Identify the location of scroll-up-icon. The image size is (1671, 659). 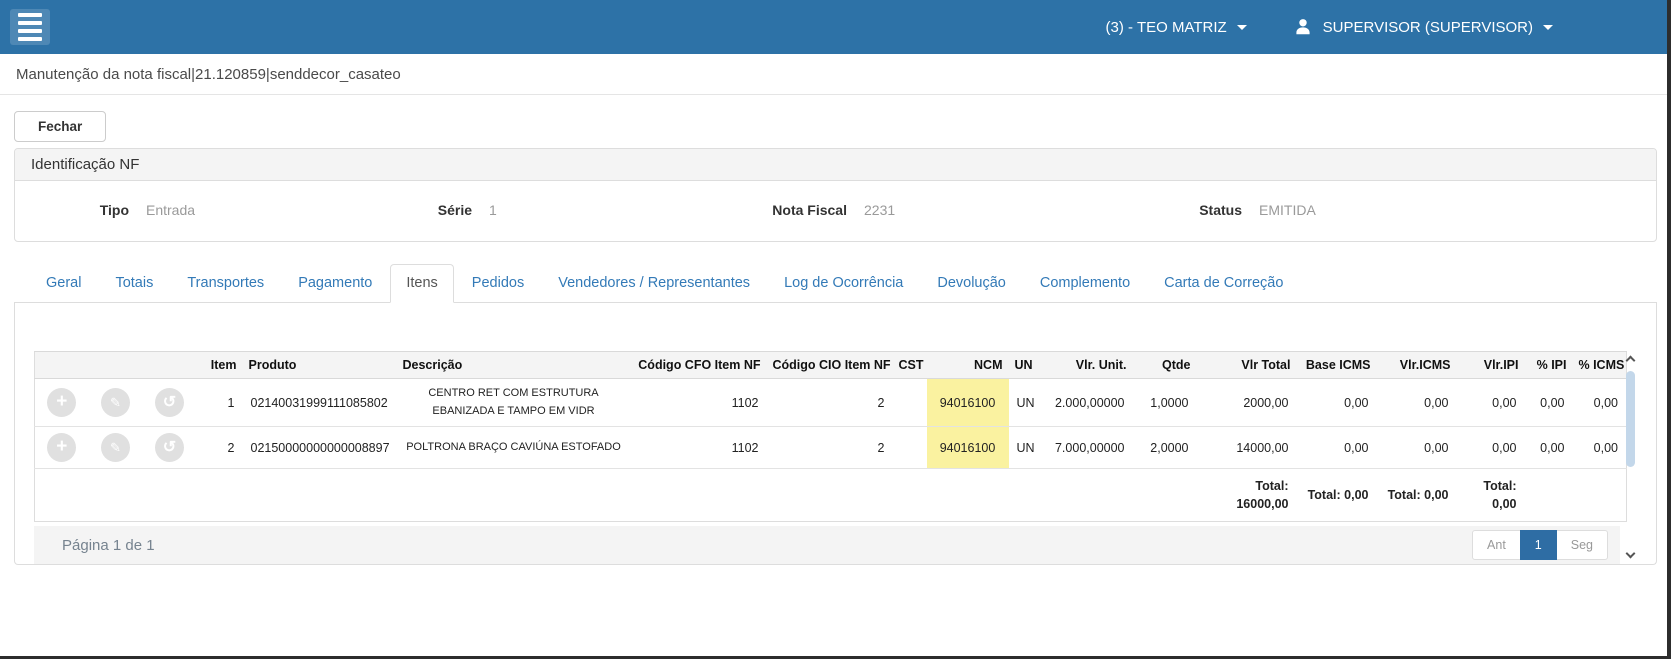
(1630, 360).